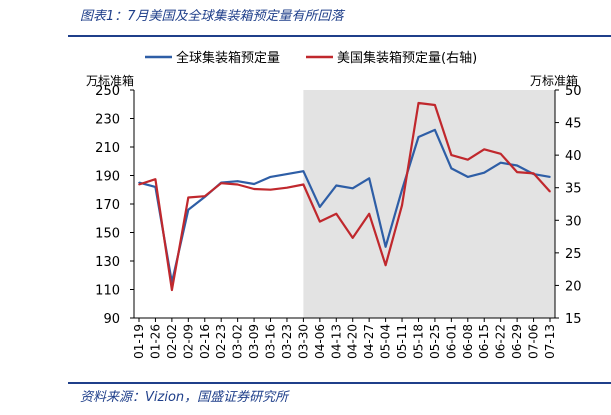  What do you see at coordinates (468, 341) in the screenshot?
I see `x-tick-label: 06-08` at bounding box center [468, 341].